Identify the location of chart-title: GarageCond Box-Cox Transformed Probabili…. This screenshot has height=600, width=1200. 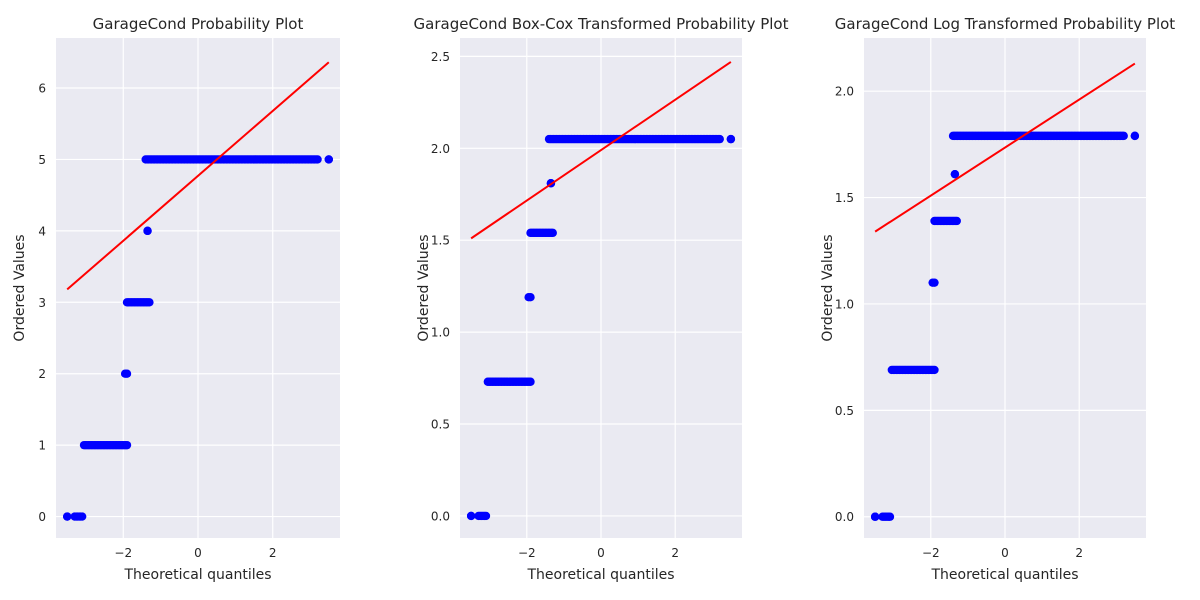
(601, 24).